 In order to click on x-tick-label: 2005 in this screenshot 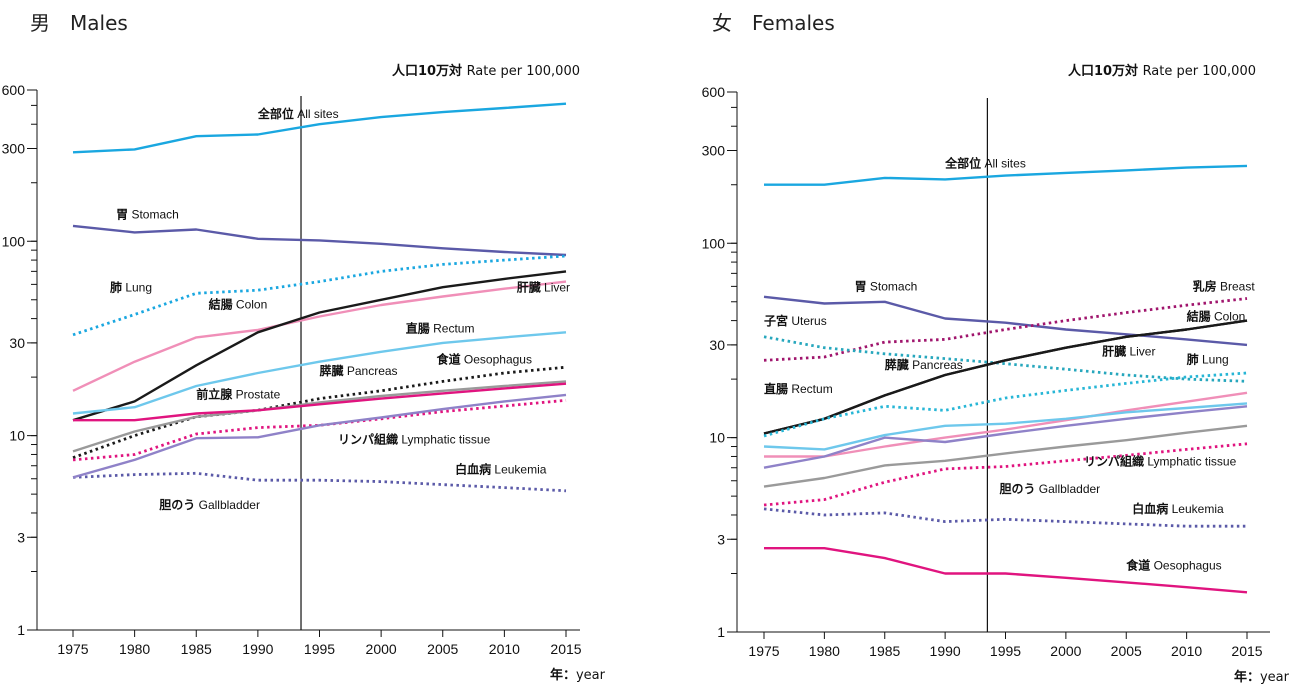, I will do `click(442, 649)`.